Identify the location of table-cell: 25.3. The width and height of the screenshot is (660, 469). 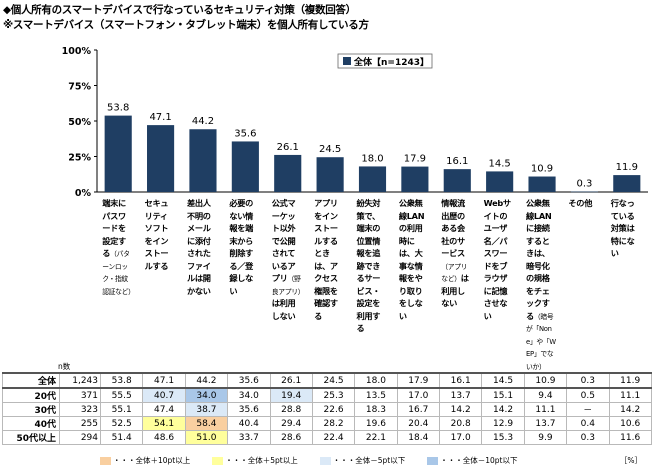
(333, 395).